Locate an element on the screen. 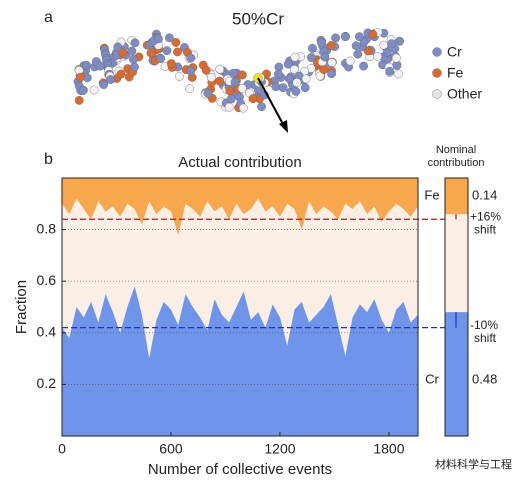 Image resolution: width=527 pixels, height=487 pixels. nominal-value: 0.14 is located at coordinates (484, 194).